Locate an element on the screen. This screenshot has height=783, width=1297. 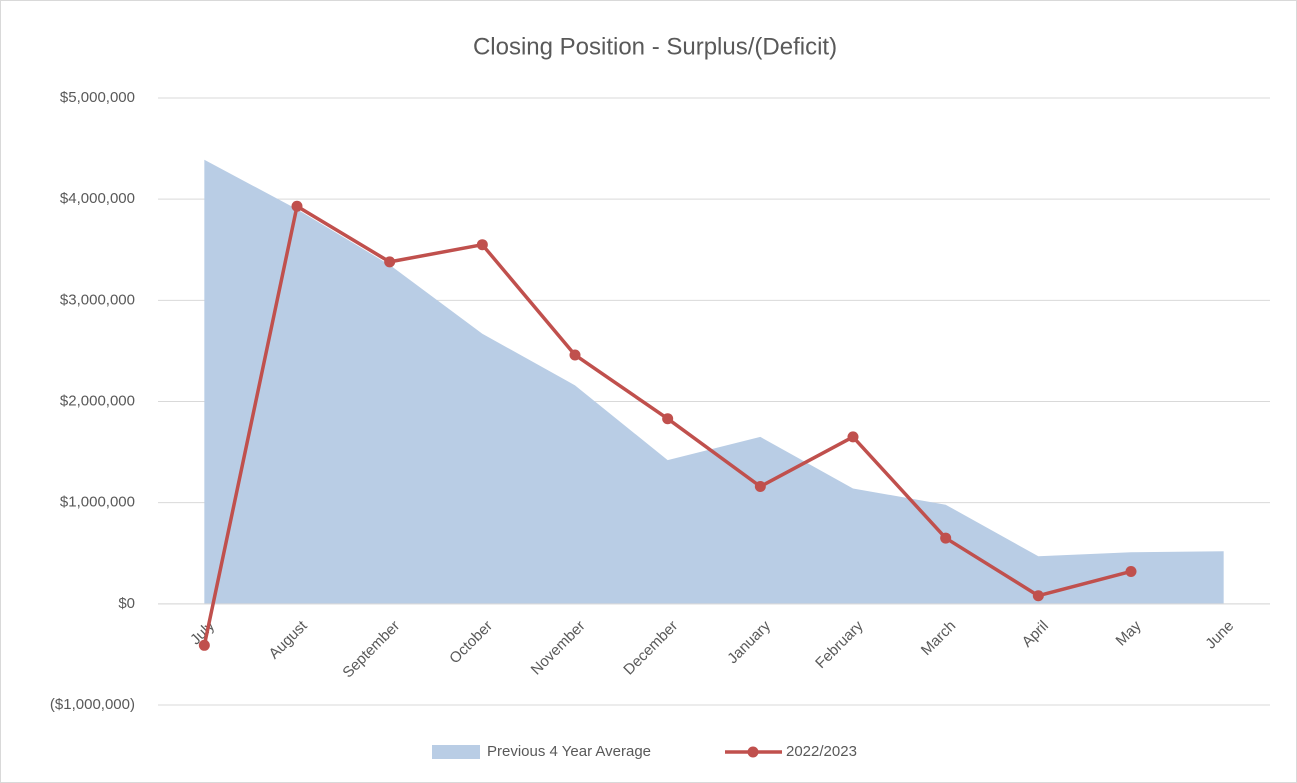
legend-swatch is located at coordinates (456, 752).